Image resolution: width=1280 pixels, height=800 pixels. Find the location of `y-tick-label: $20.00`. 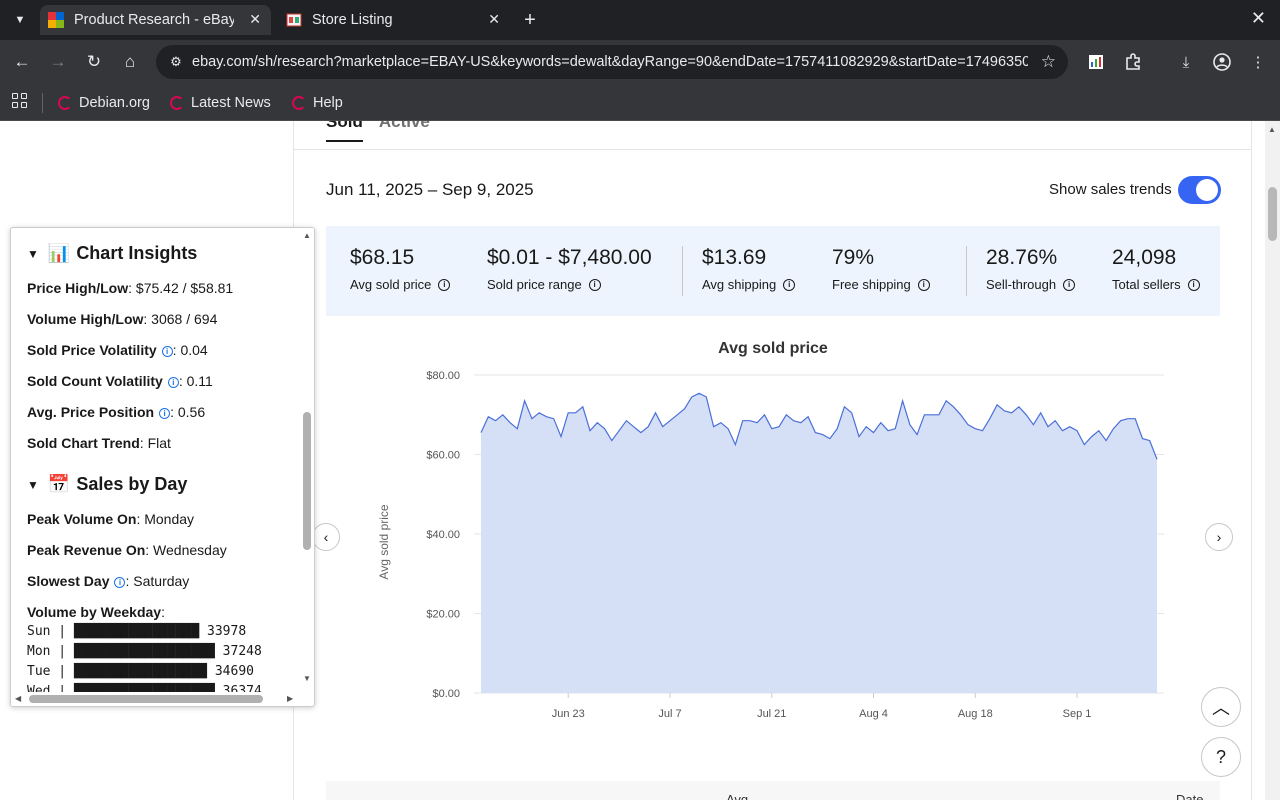

y-tick-label: $20.00 is located at coordinates (443, 615).